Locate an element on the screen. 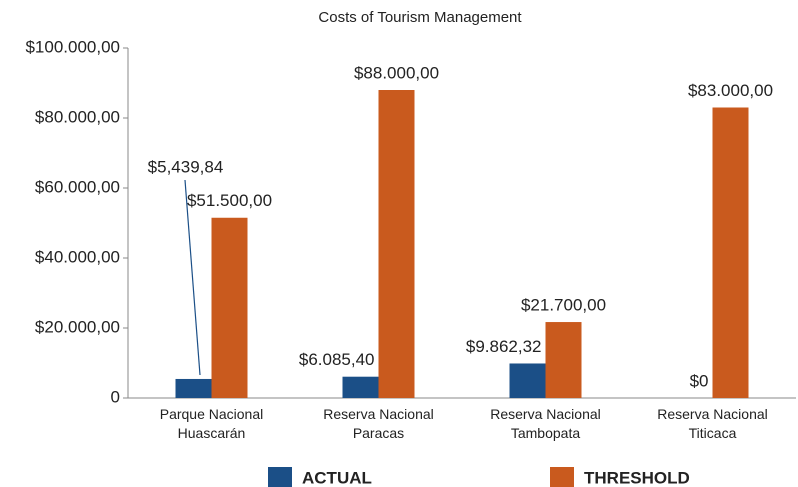  value-label: $88.000,00 is located at coordinates (396, 72).